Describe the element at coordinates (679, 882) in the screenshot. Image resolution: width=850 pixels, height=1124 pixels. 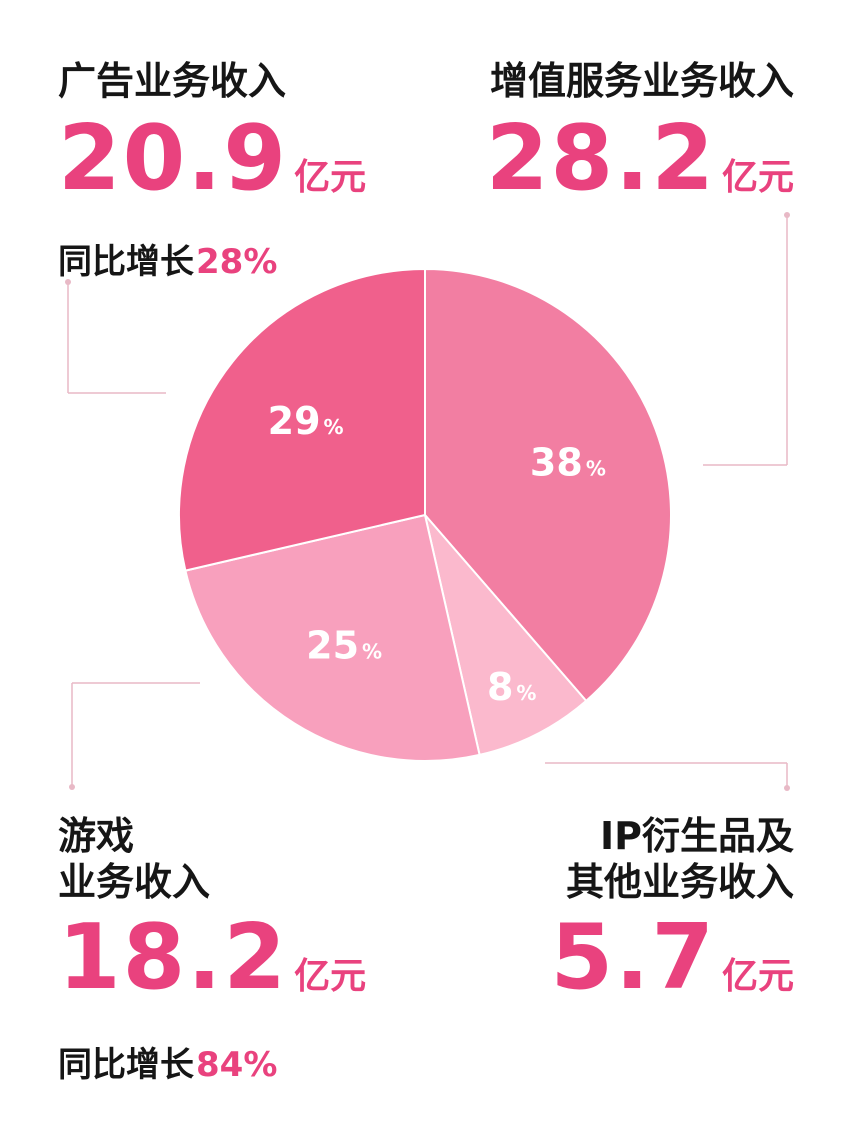
I see `ip-revenue-label-line2: 其他业务收入` at that location.